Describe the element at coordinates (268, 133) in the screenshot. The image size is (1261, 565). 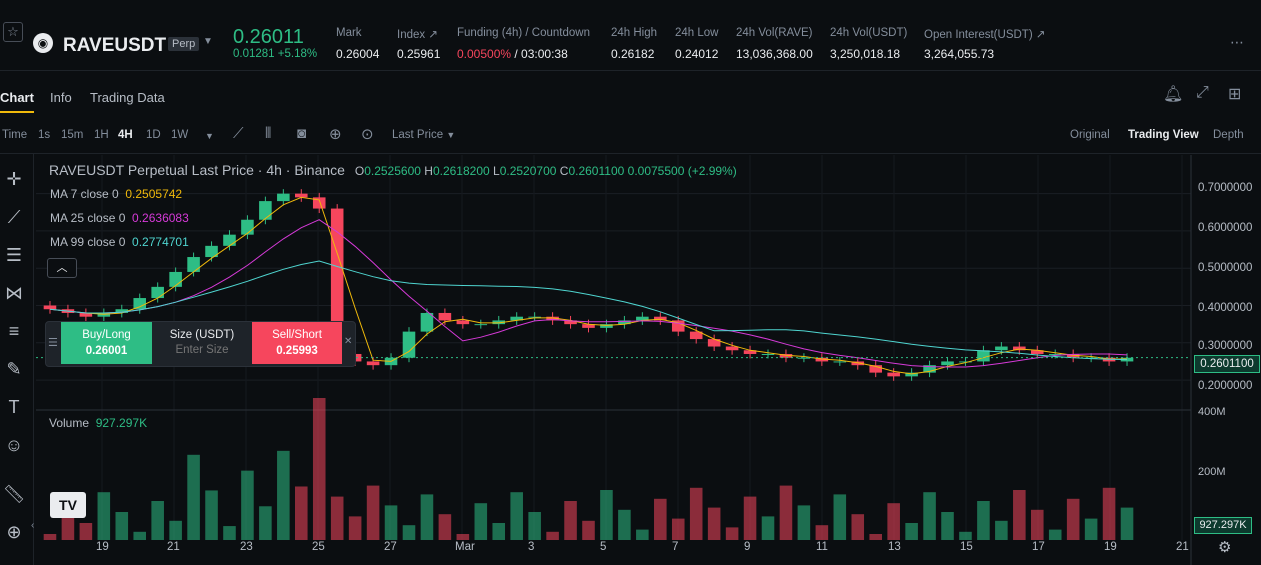
I see `indicators-icon: ⫴` at that location.